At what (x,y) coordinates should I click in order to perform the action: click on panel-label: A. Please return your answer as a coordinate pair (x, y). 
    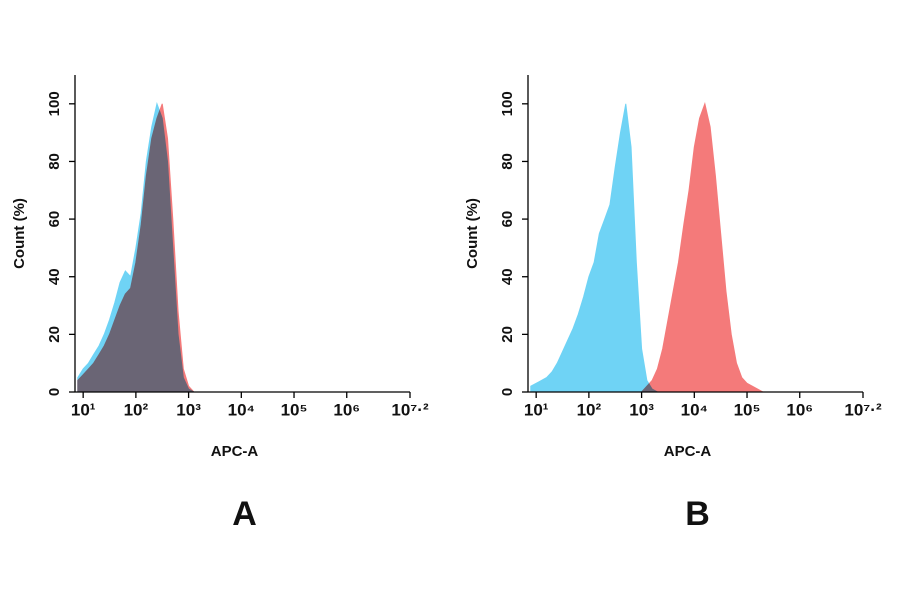
    Looking at the image, I should click on (244, 514).